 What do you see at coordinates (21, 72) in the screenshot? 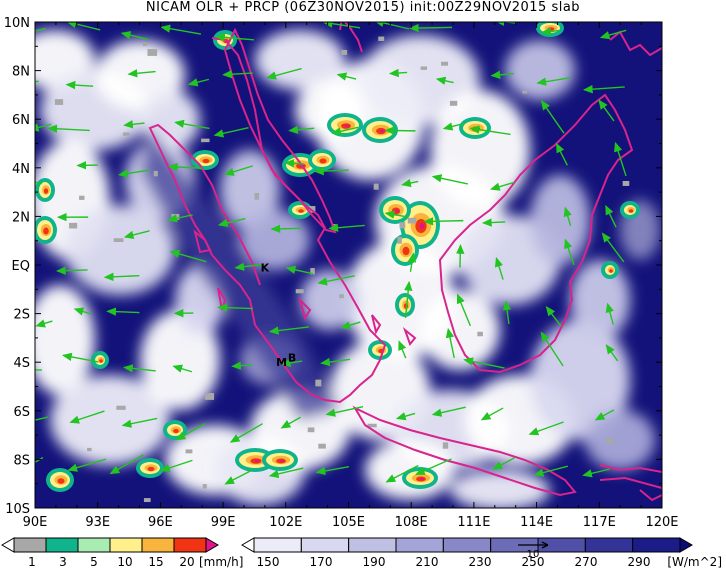
I see `lat-label: 8N` at bounding box center [21, 72].